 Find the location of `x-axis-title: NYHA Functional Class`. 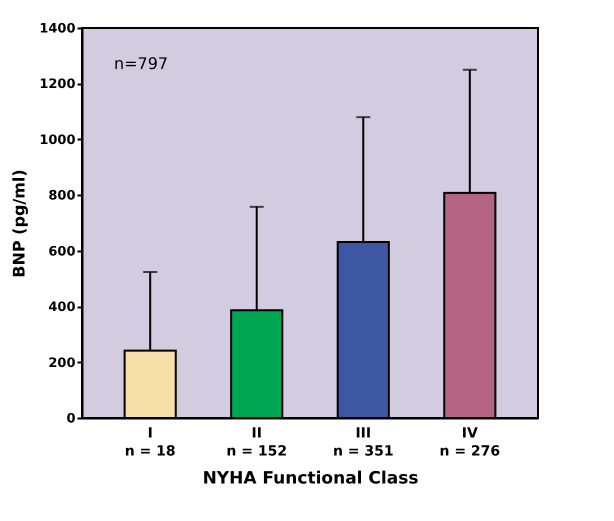

x-axis-title: NYHA Functional Class is located at coordinates (310, 478).